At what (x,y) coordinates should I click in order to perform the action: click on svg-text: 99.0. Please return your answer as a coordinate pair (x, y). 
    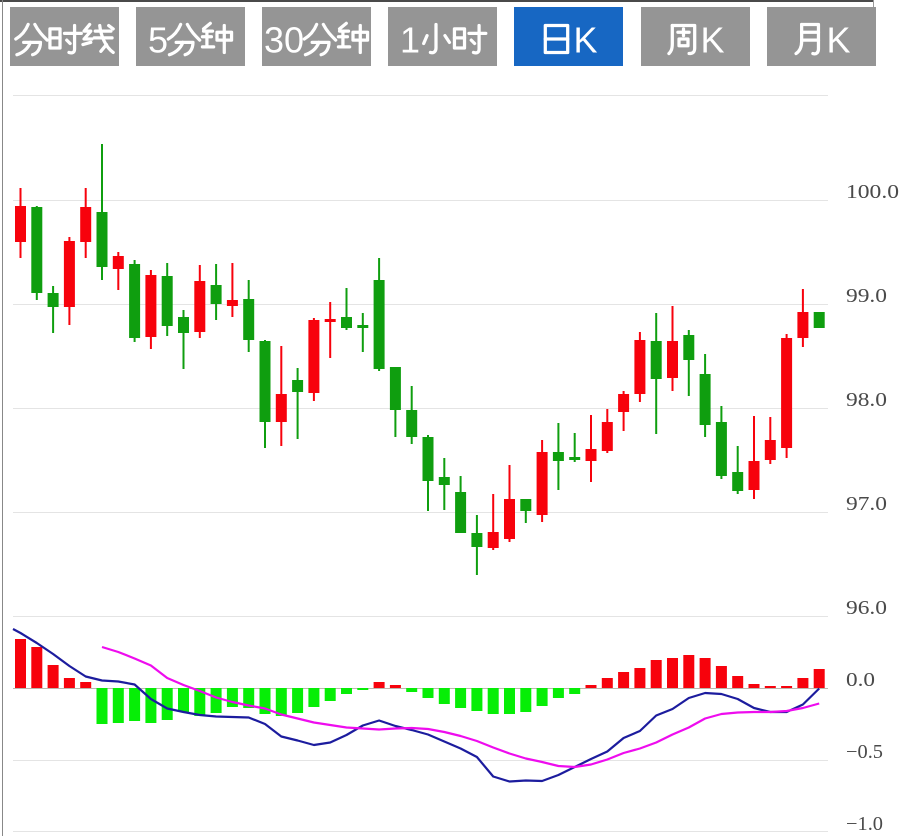
    Looking at the image, I should click on (866, 296).